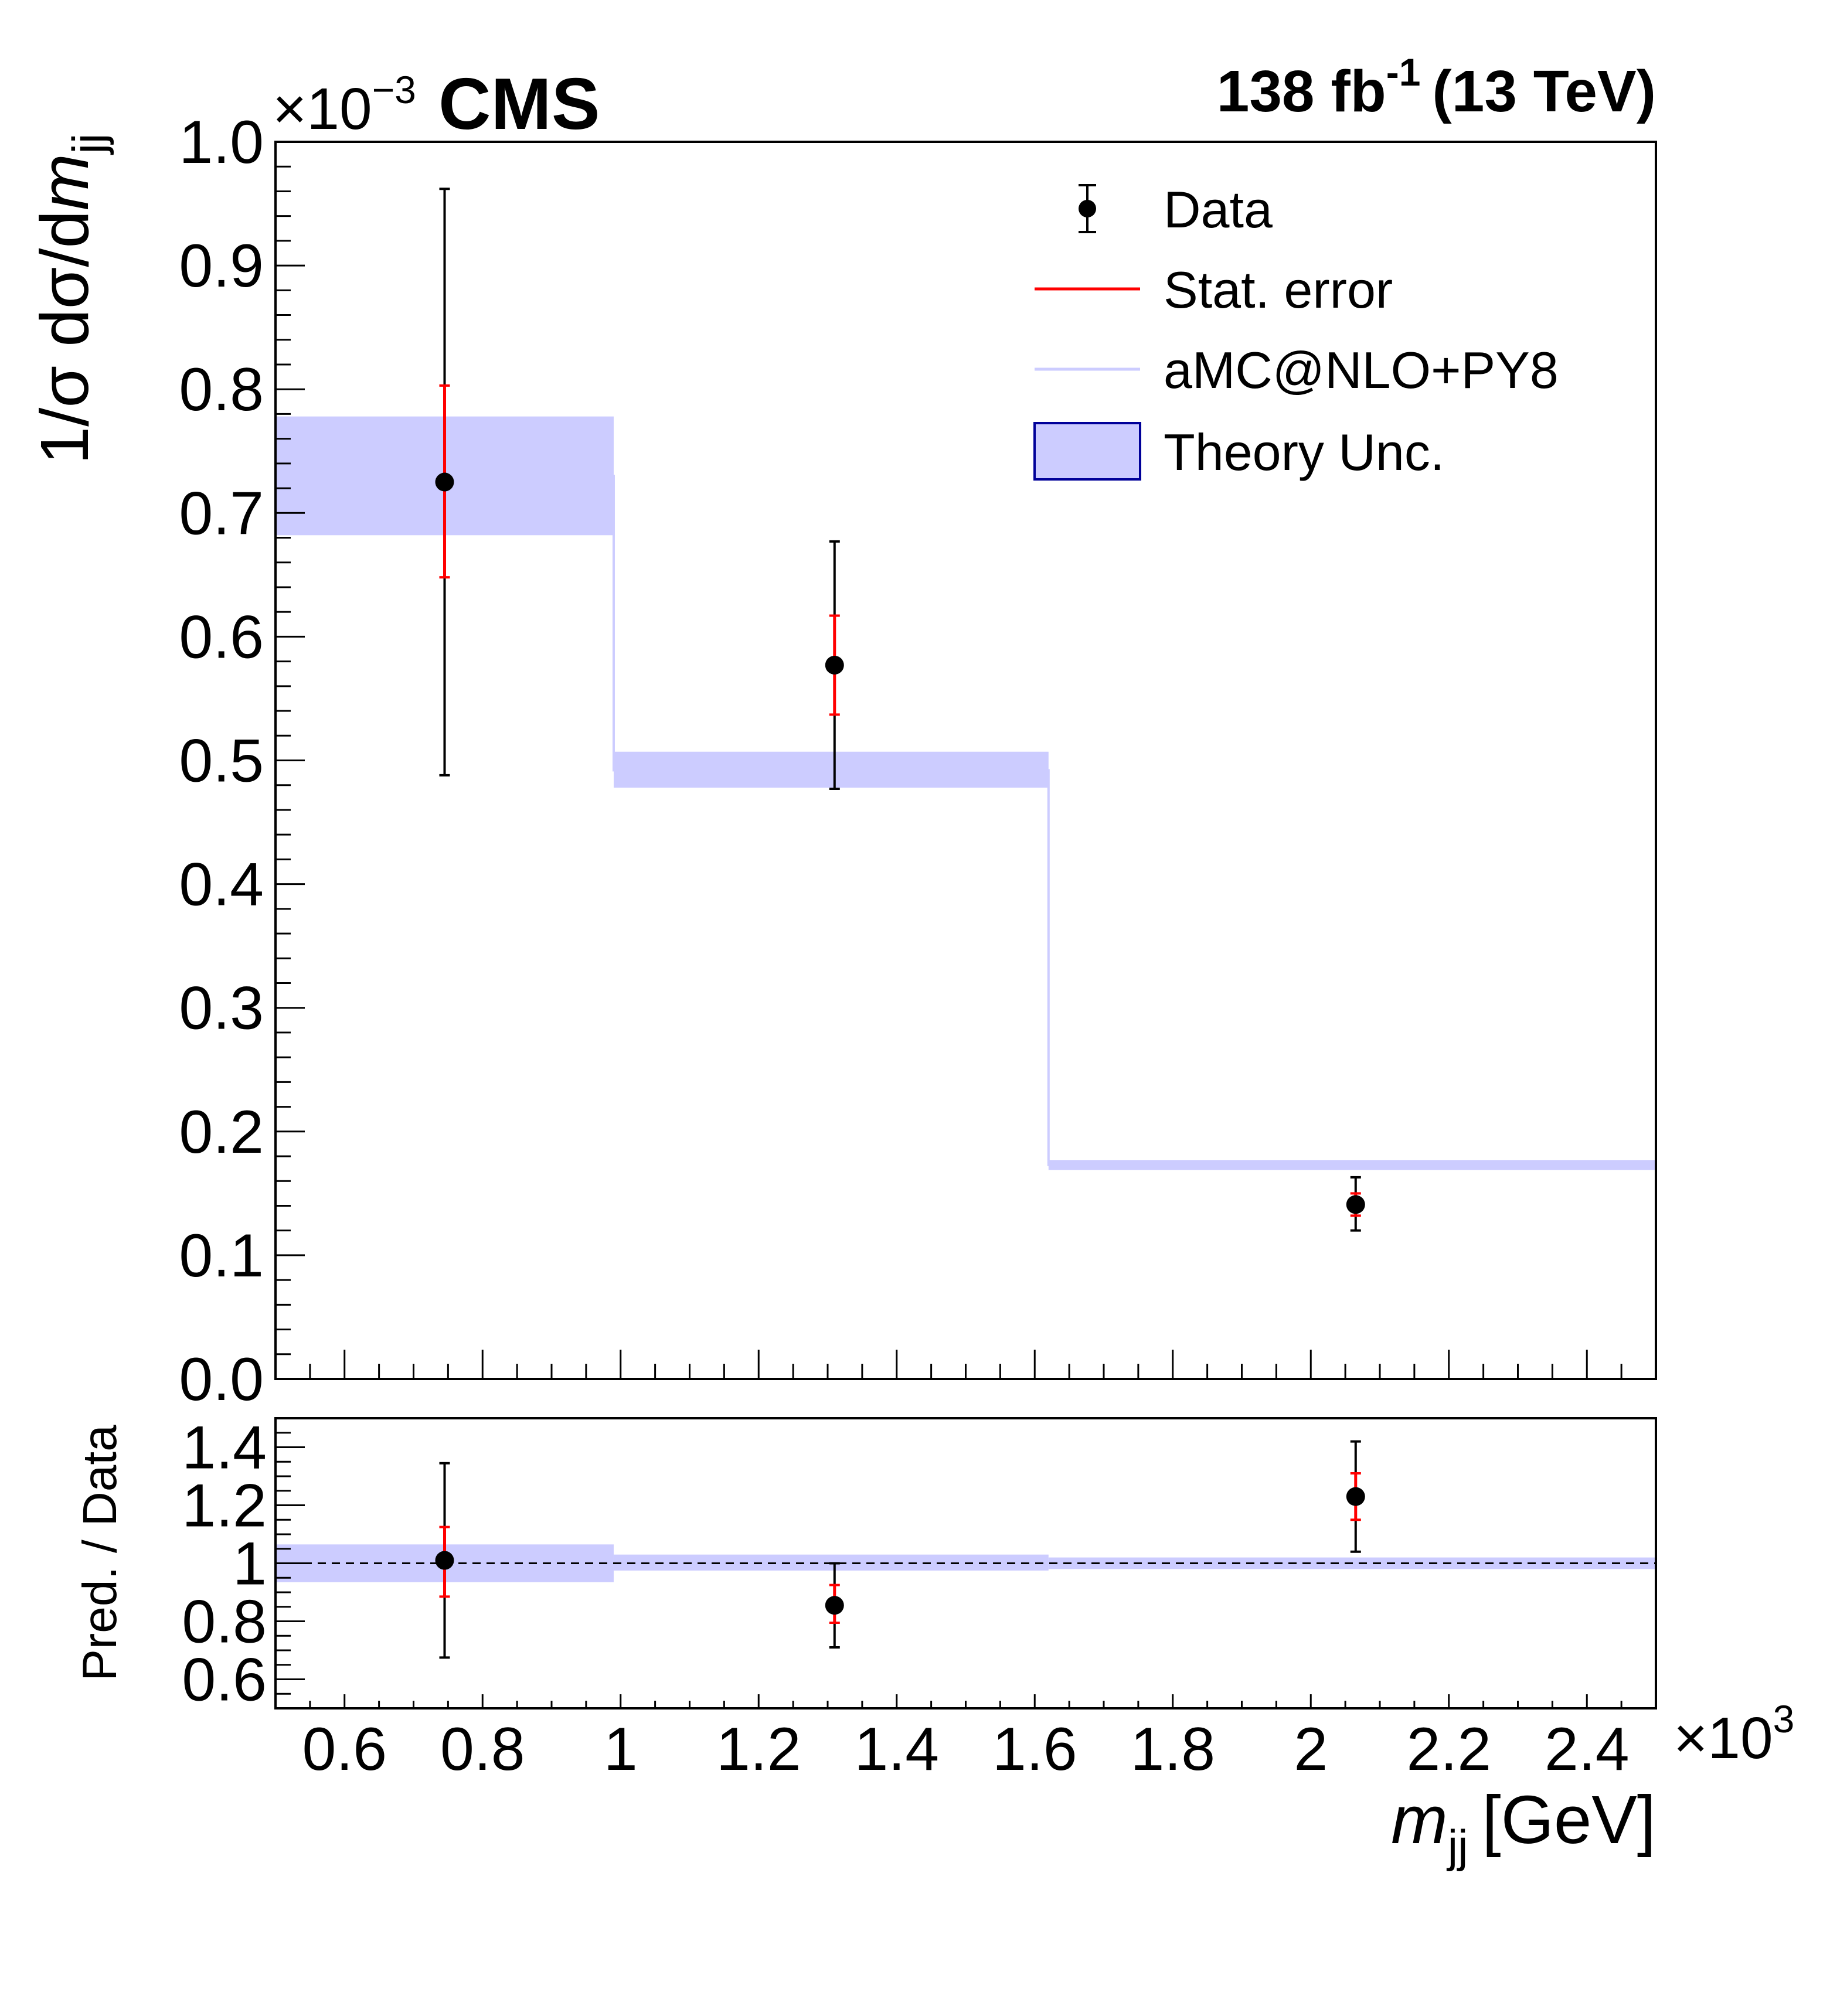  I want to click on y-tick-label-9: 0.9, so click(221, 266).